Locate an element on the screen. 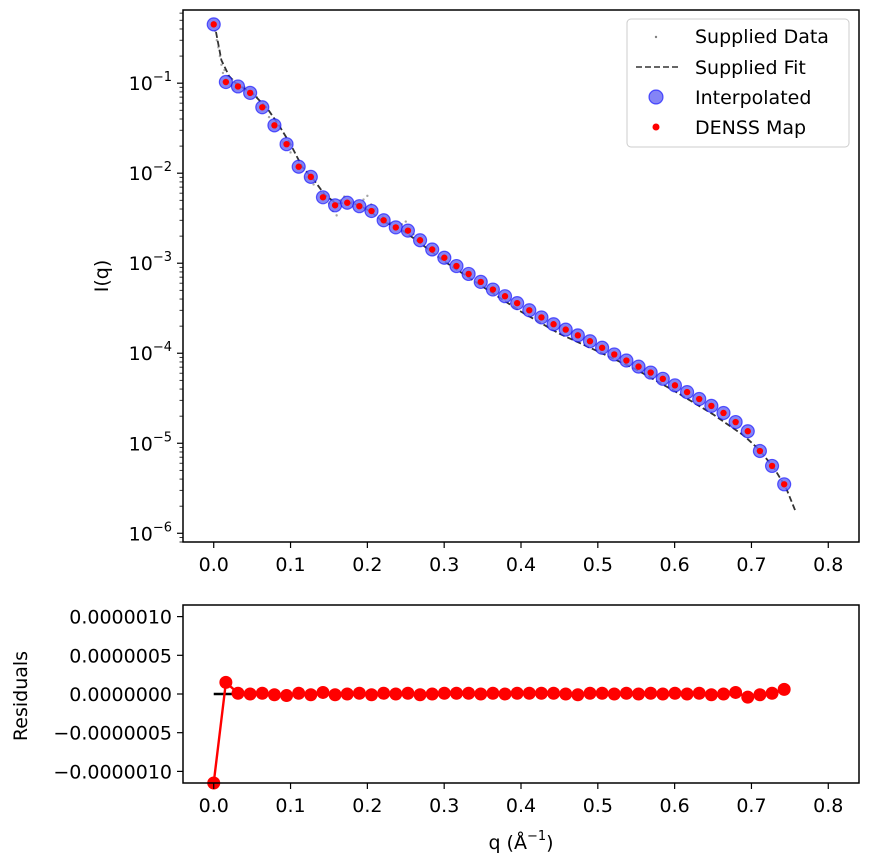  legend-label-supplied-data: Supplied Data is located at coordinates (762, 37).